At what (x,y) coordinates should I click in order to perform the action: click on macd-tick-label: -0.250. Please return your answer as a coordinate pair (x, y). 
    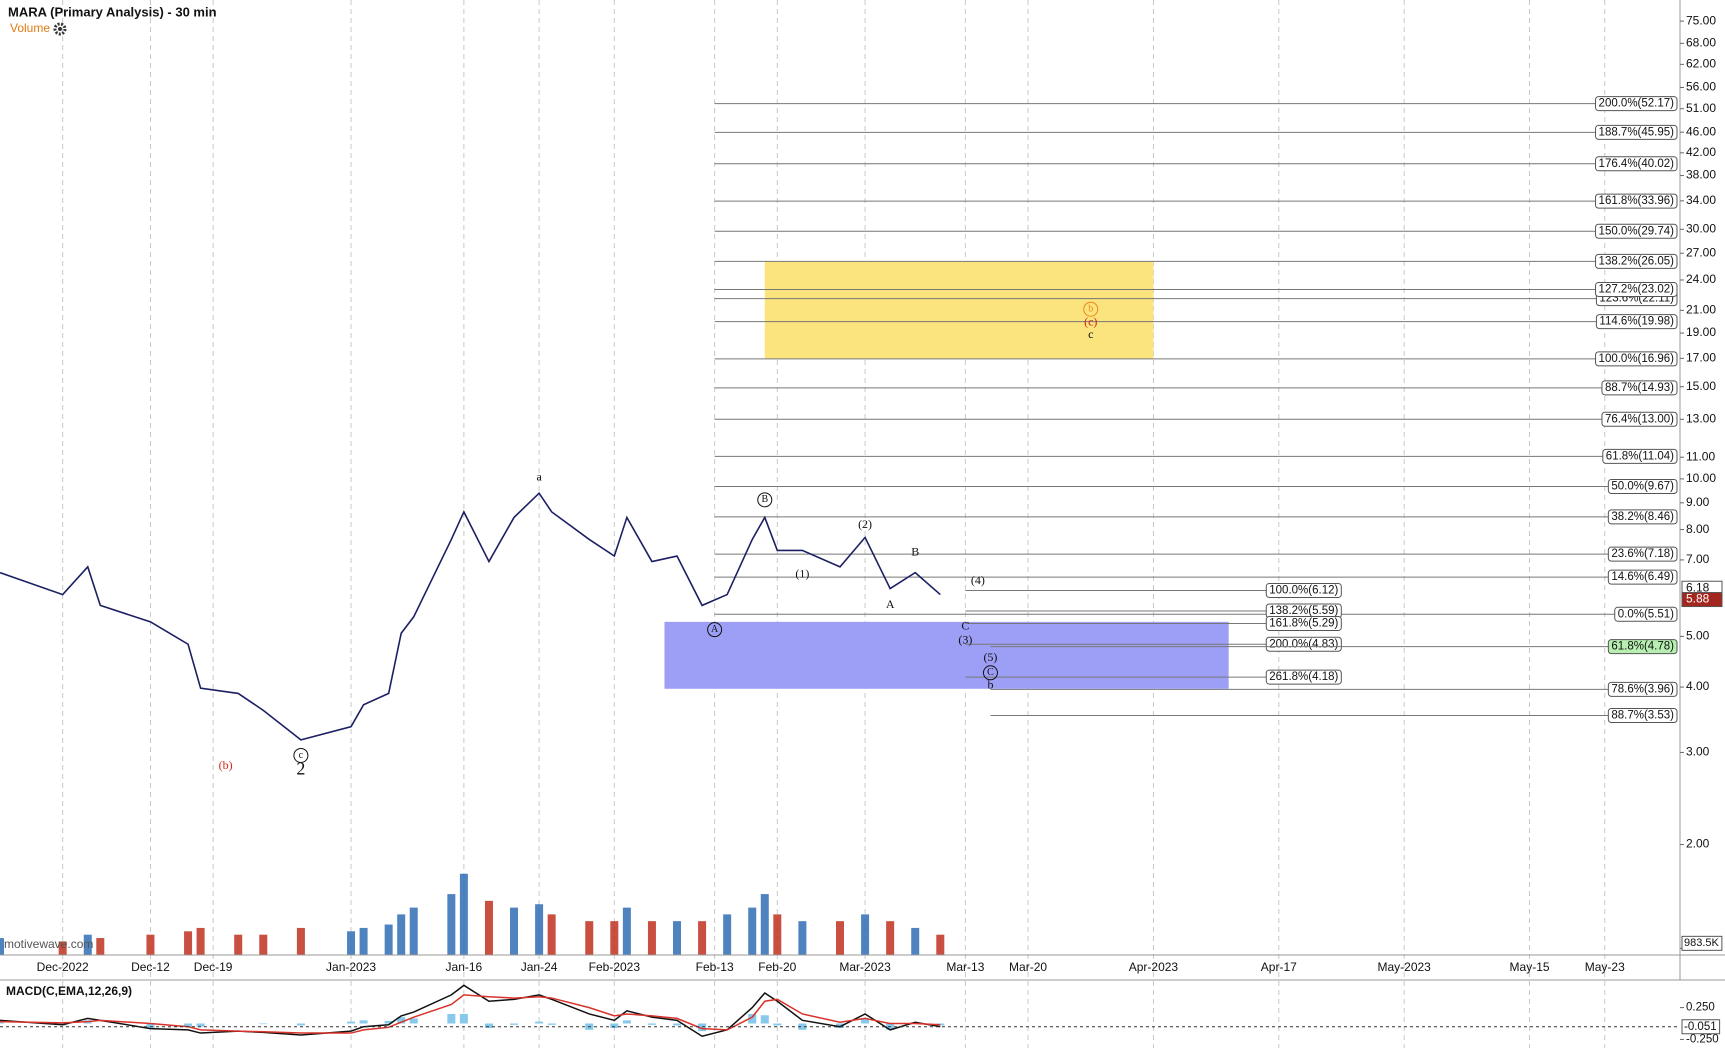
    Looking at the image, I should click on (1702, 1039).